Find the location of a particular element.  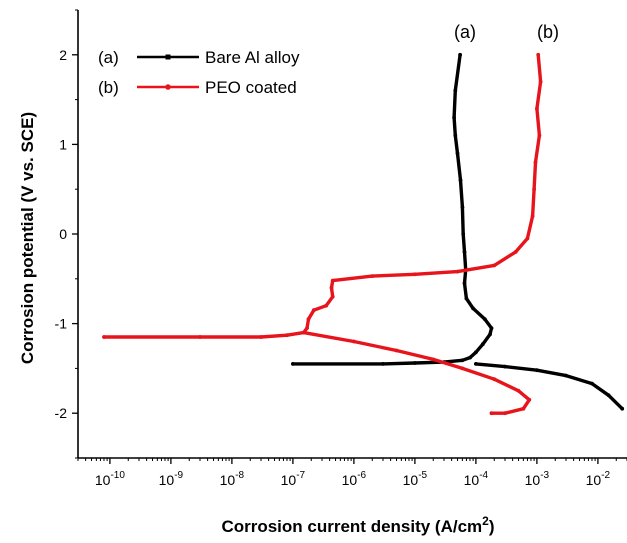

y-tick-label: -2 is located at coordinates (61, 413).